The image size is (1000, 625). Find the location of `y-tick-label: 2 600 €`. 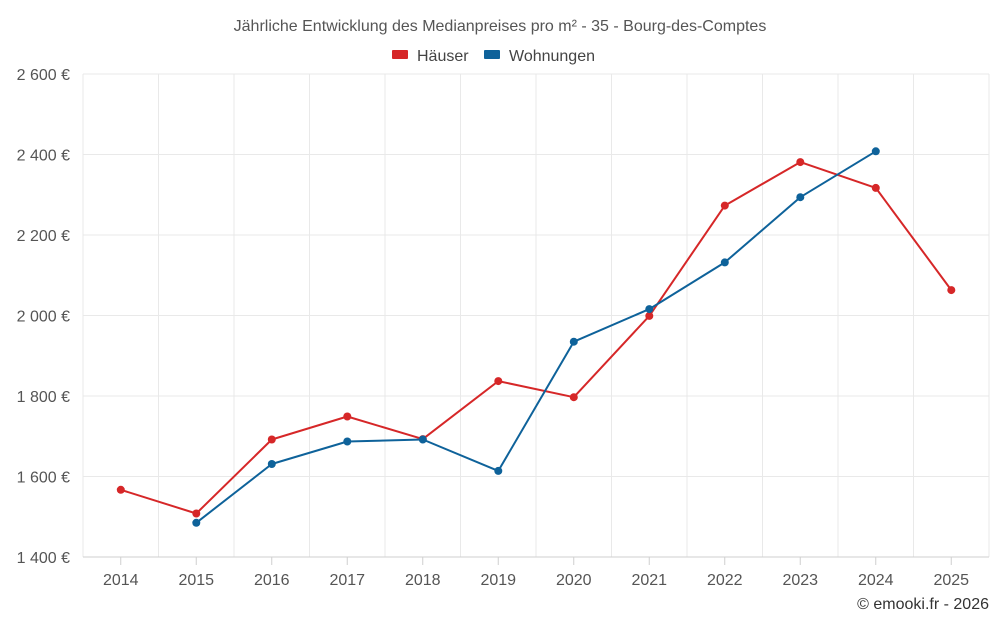

y-tick-label: 2 600 € is located at coordinates (43, 75).